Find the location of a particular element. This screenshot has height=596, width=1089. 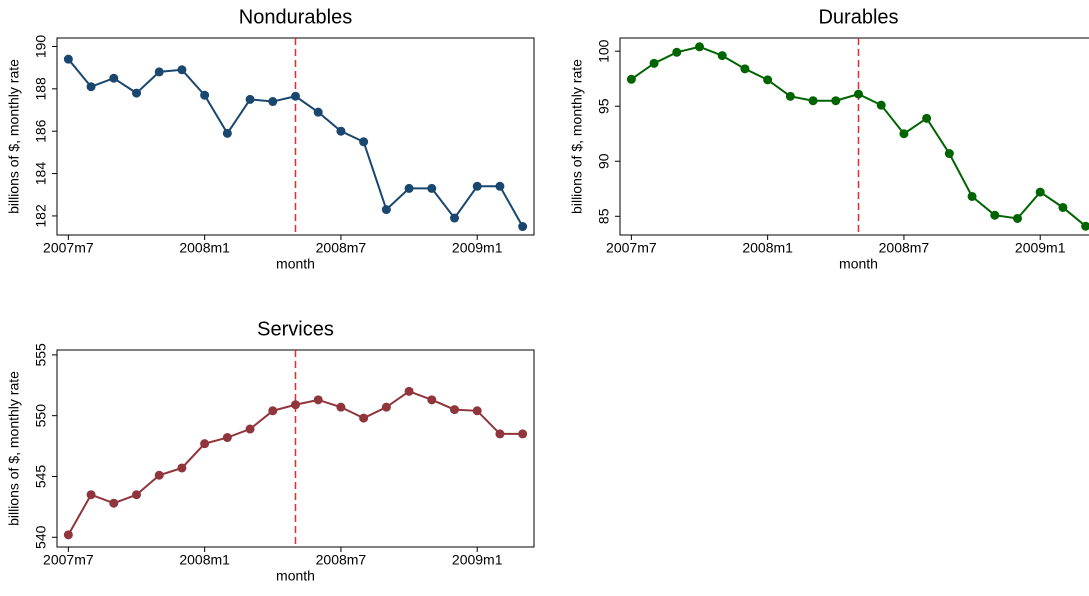

plot-frame is located at coordinates (854, 136).